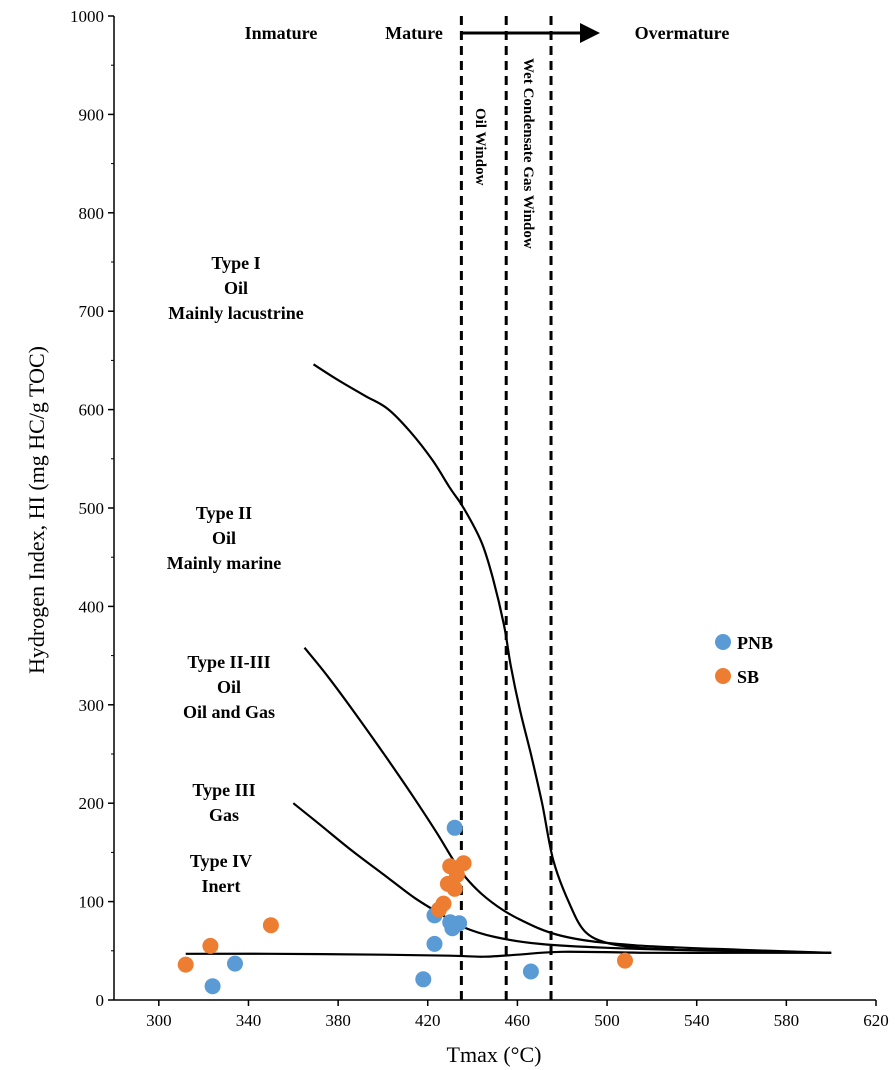  I want to click on y-tick-label: 200, so click(92, 803).